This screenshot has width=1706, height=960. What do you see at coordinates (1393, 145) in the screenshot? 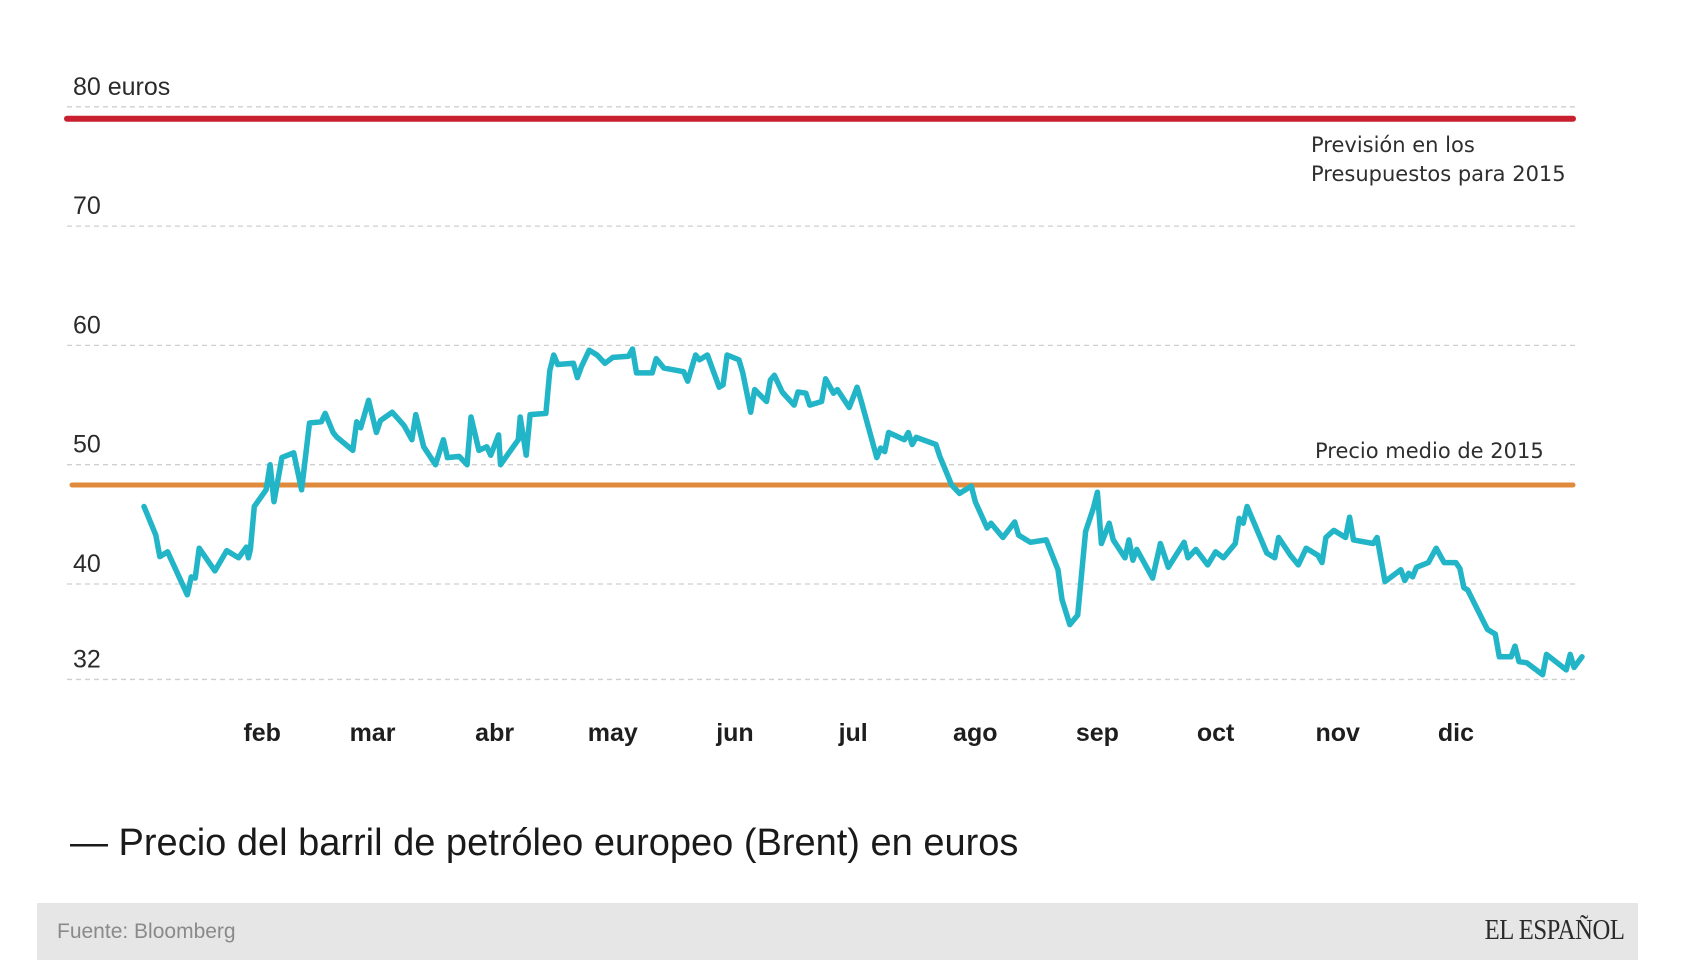
I see `budget-forecast-label: Previsión en los` at bounding box center [1393, 145].